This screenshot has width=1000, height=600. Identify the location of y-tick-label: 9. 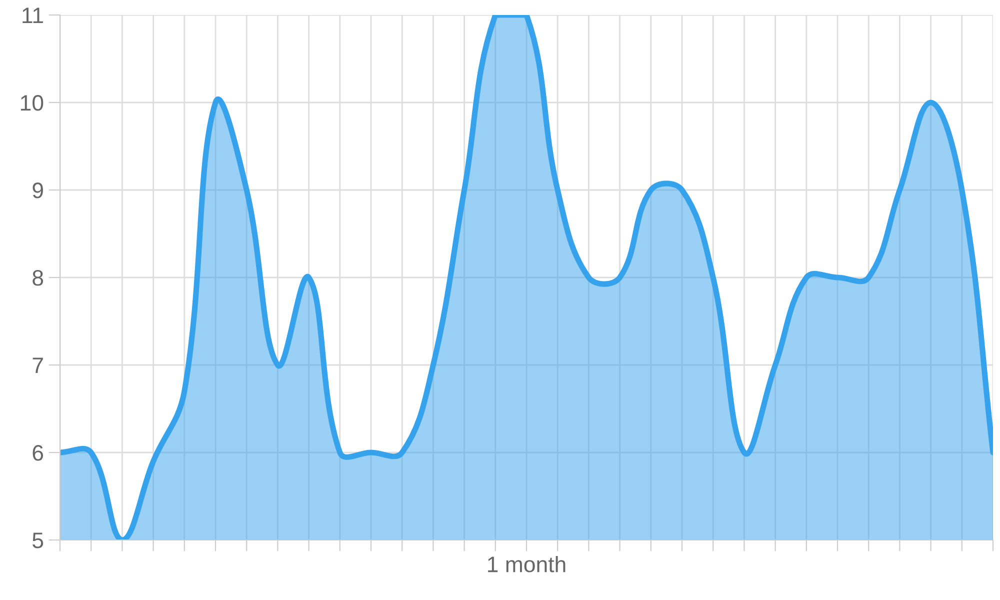
(37, 190).